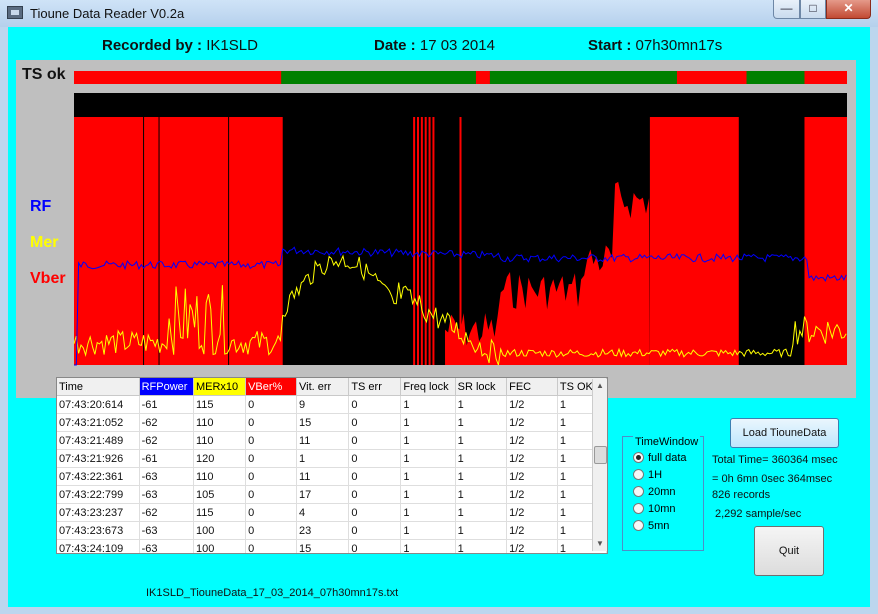 This screenshot has width=878, height=614. Describe the element at coordinates (654, 509) in the screenshot. I see `time-window-option: 10mn` at that location.